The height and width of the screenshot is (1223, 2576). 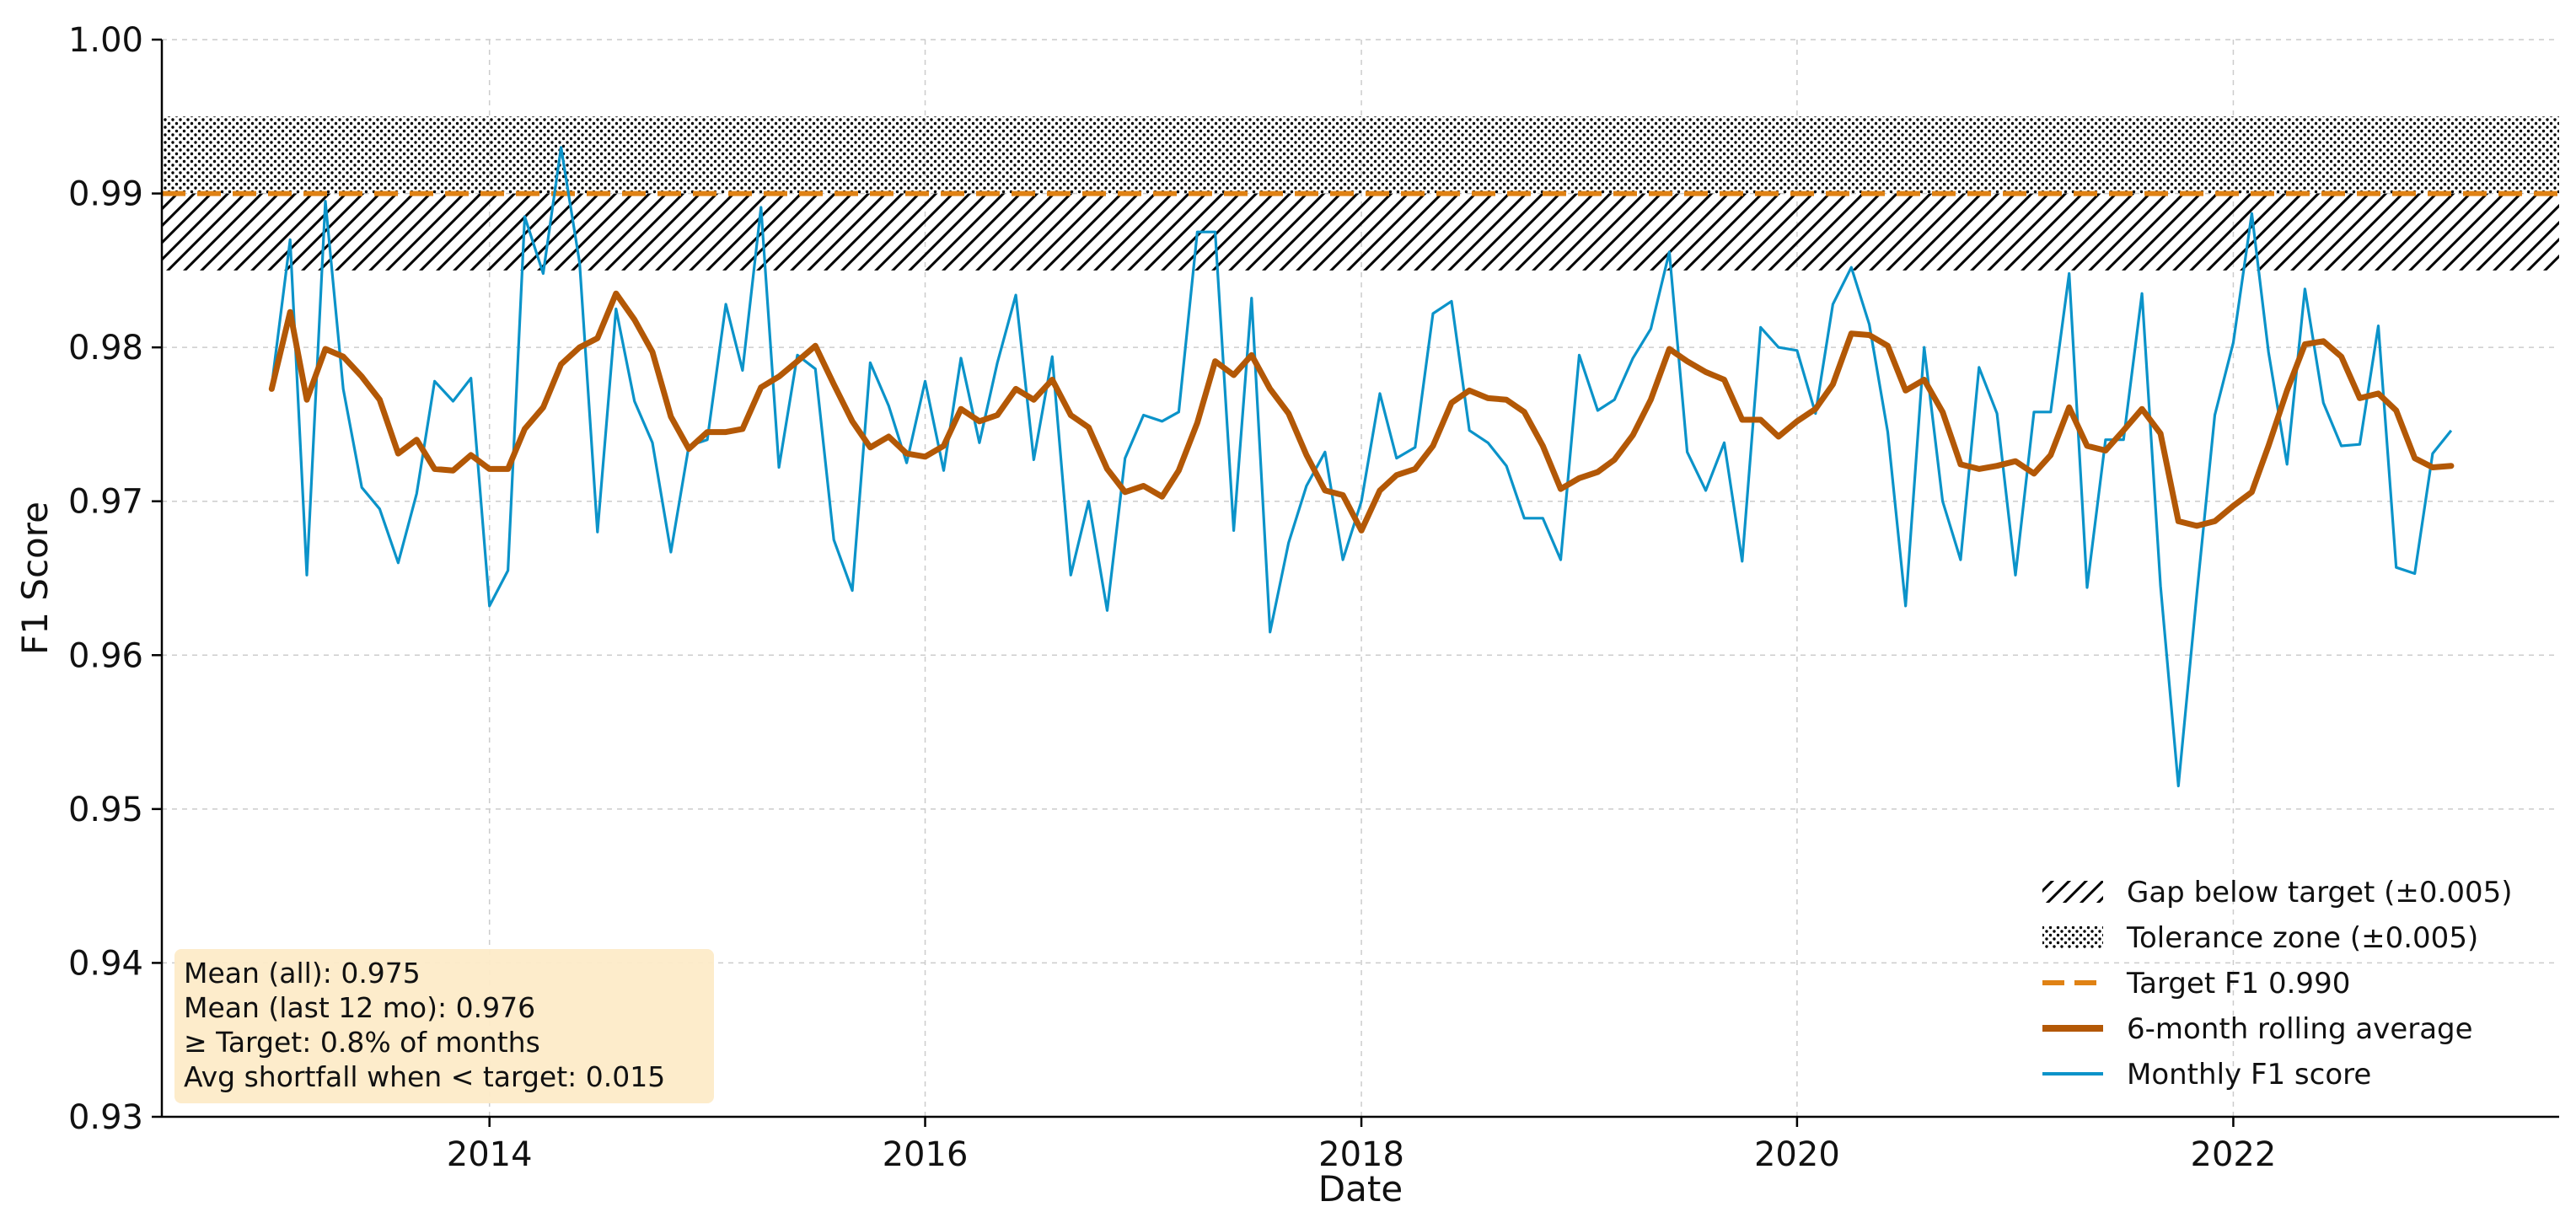 I want to click on legend-label: Gap below target (±0.005), so click(x=2319, y=892).